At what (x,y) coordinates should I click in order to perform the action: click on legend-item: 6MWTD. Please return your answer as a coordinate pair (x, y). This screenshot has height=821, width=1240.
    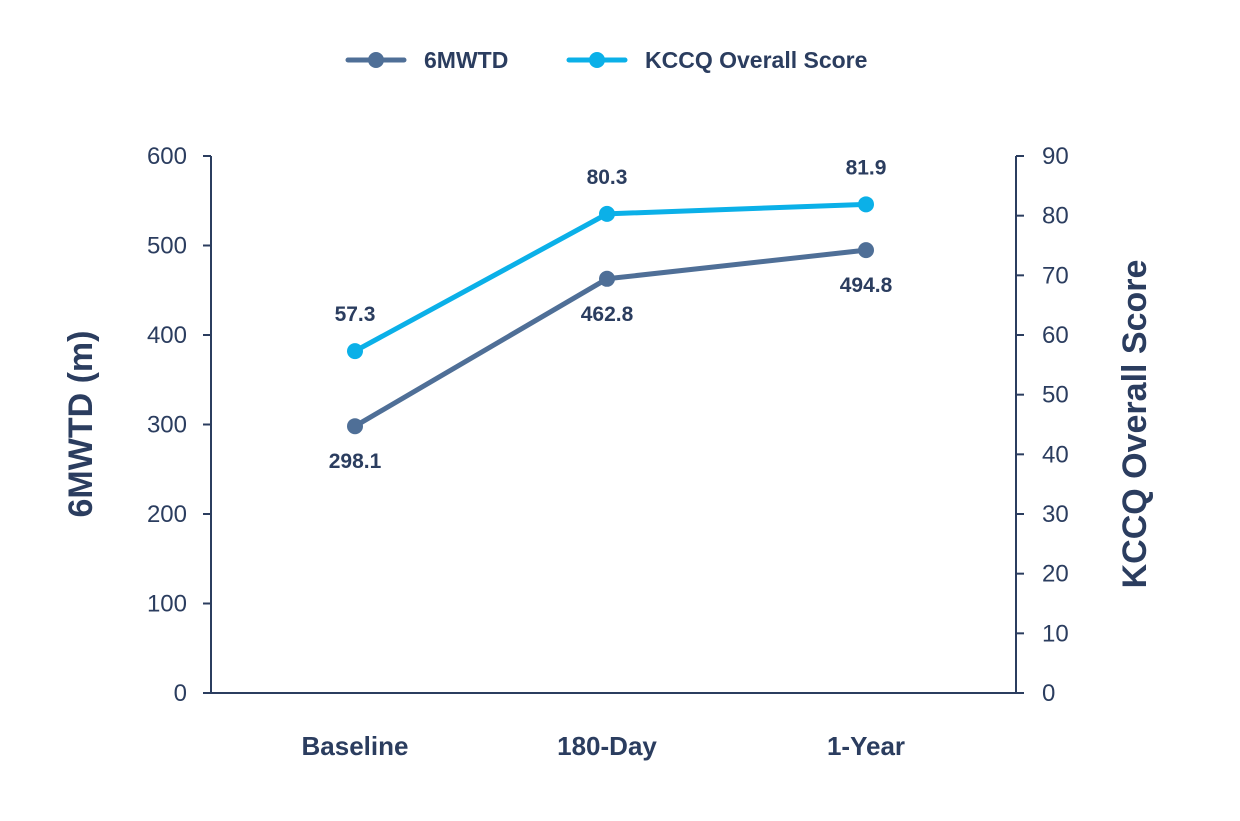
    Looking at the image, I should click on (426, 60).